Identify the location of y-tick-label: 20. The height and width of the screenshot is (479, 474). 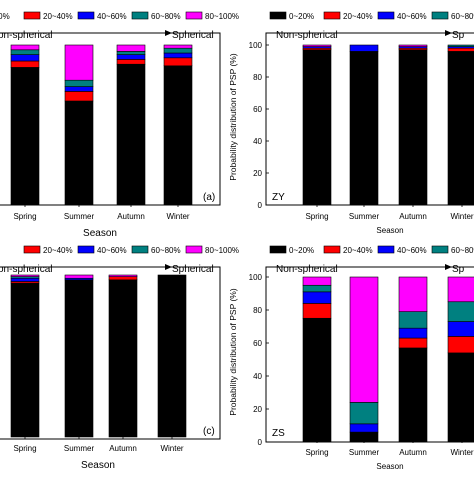
(257, 173).